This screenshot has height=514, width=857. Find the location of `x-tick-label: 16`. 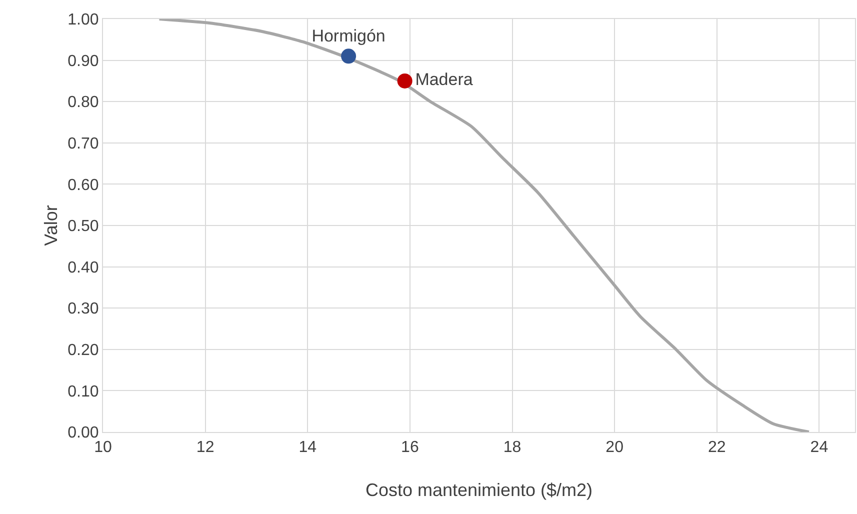

x-tick-label: 16 is located at coordinates (410, 447).